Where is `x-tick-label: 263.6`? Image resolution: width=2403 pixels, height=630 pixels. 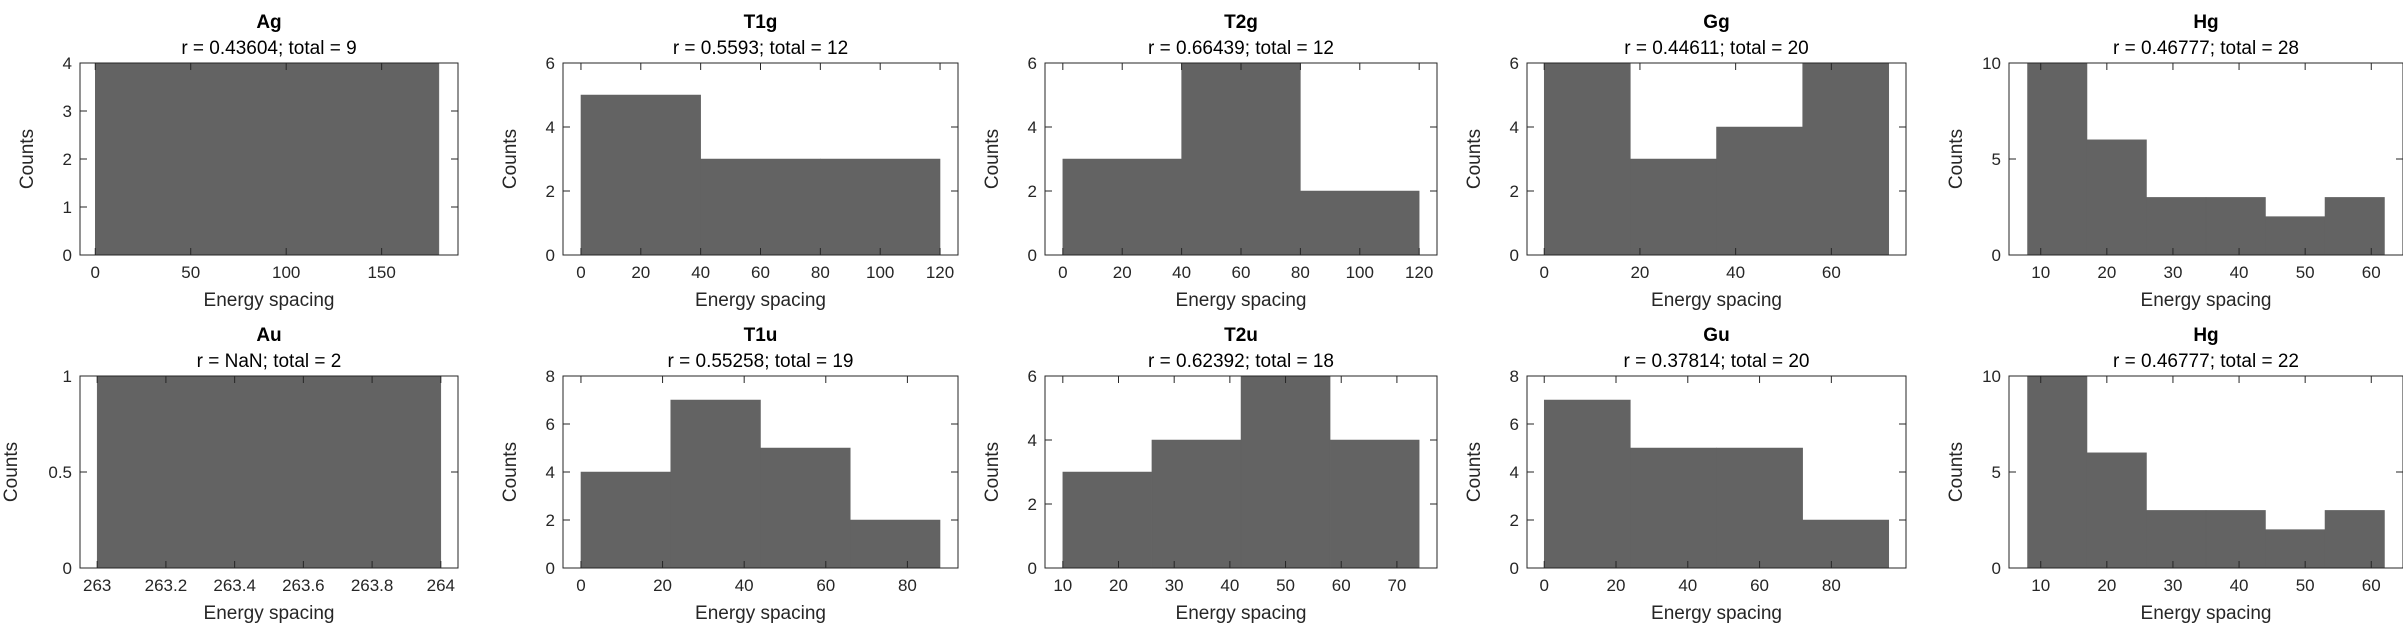 x-tick-label: 263.6 is located at coordinates (303, 585).